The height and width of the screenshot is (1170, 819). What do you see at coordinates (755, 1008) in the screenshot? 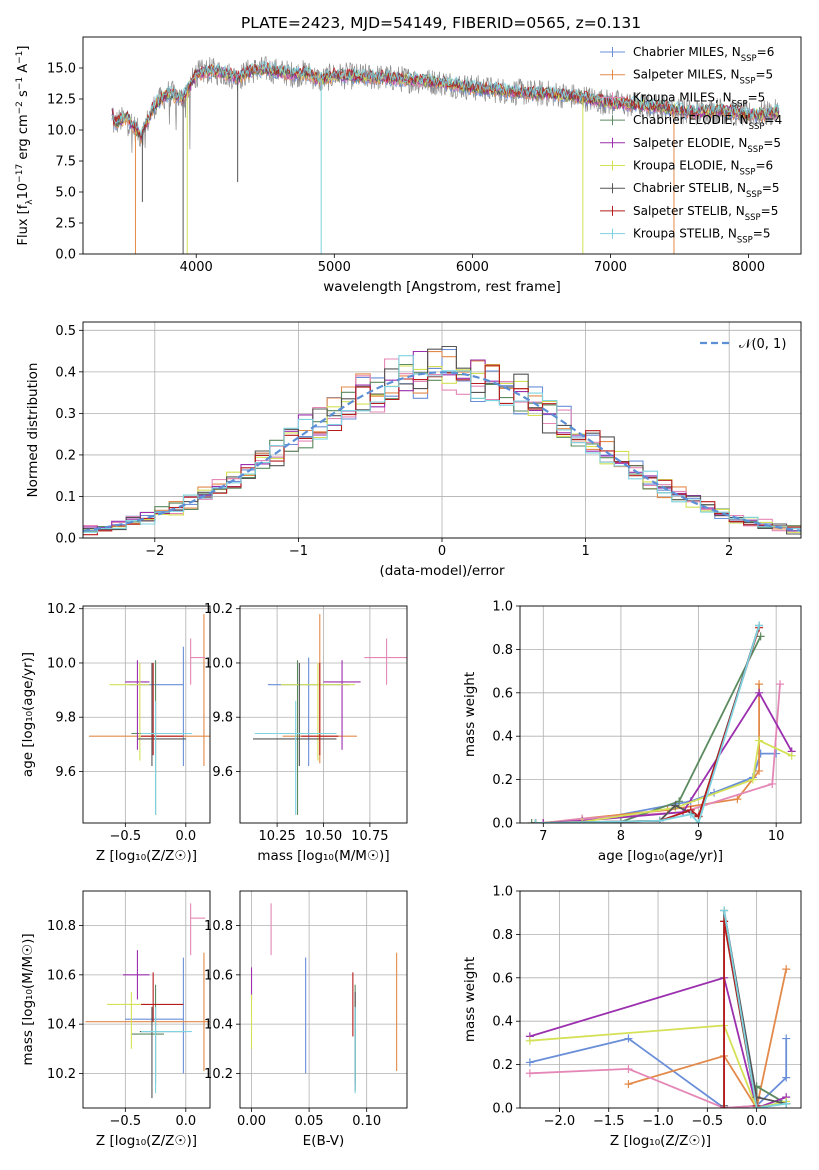
I see `massweight-line-chabrier-stelib` at bounding box center [755, 1008].